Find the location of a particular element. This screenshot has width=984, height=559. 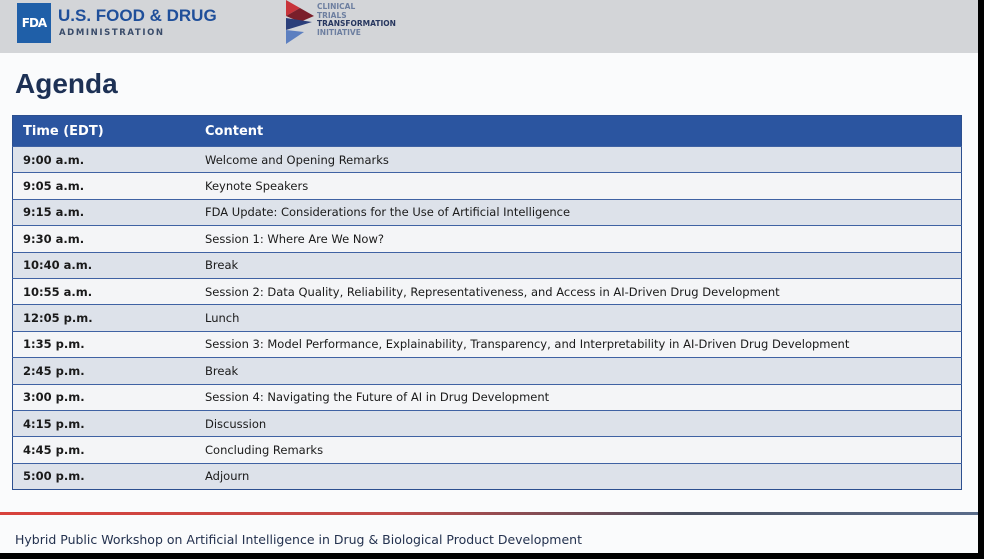

column-header-content: Content is located at coordinates (583, 131).